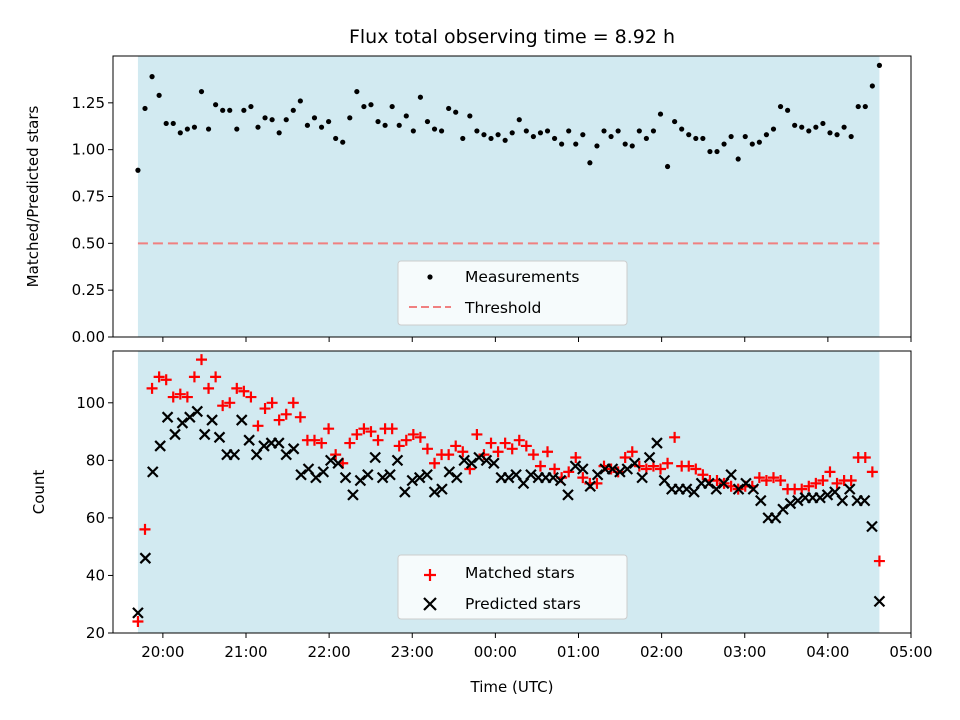 Image resolution: width=960 pixels, height=720 pixels. I want to click on legend-predicted-label: Predicted stars, so click(523, 604).